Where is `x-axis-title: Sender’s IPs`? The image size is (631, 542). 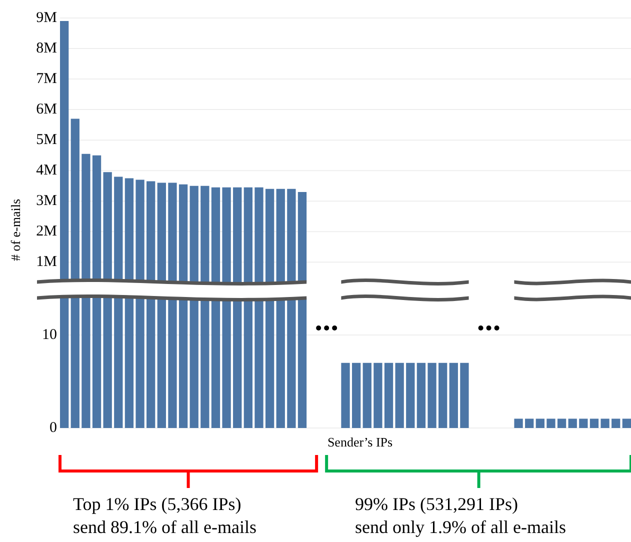
x-axis-title: Sender’s IPs is located at coordinates (360, 442).